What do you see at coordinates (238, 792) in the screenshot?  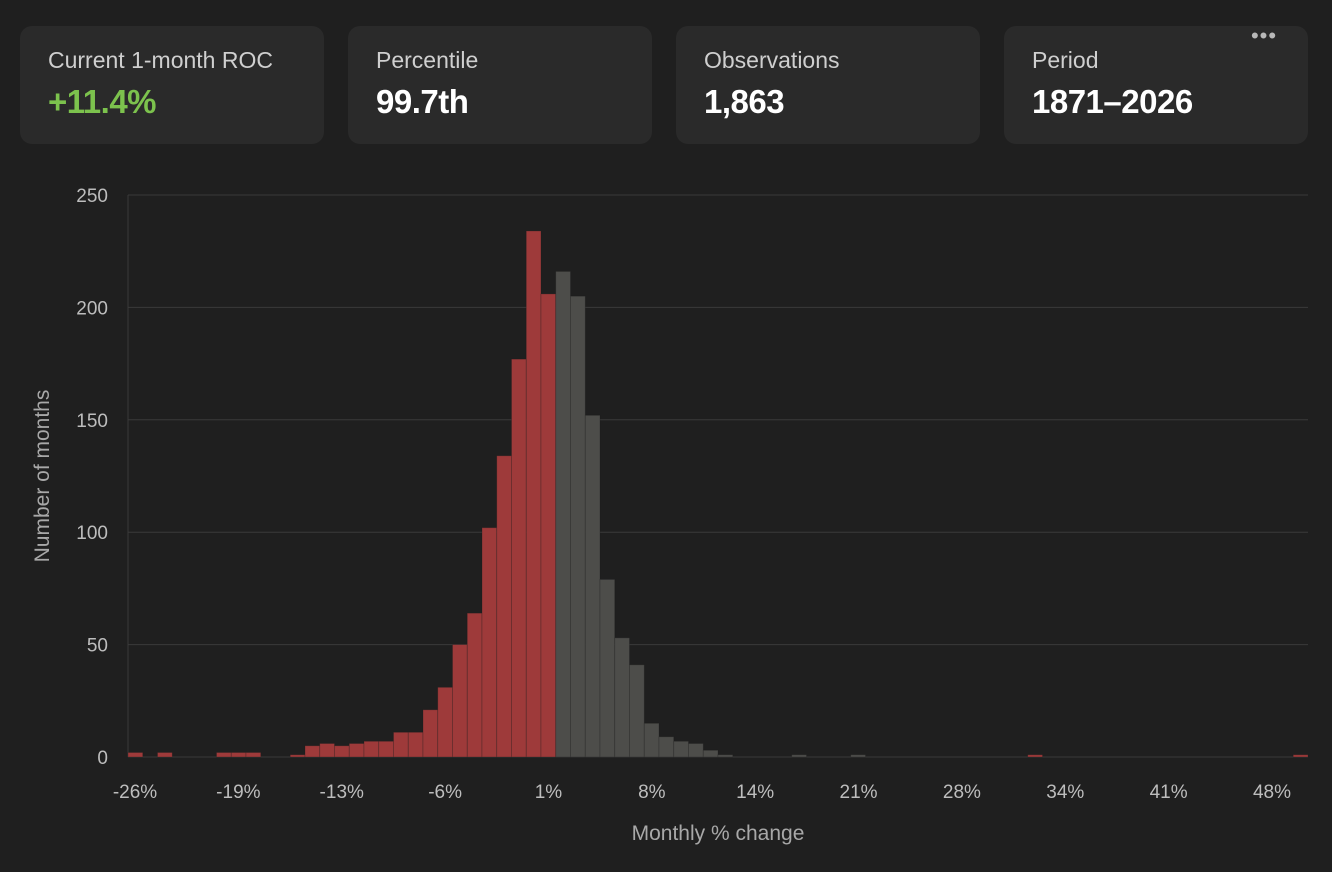 I see `x-tick-label: -19%` at bounding box center [238, 792].